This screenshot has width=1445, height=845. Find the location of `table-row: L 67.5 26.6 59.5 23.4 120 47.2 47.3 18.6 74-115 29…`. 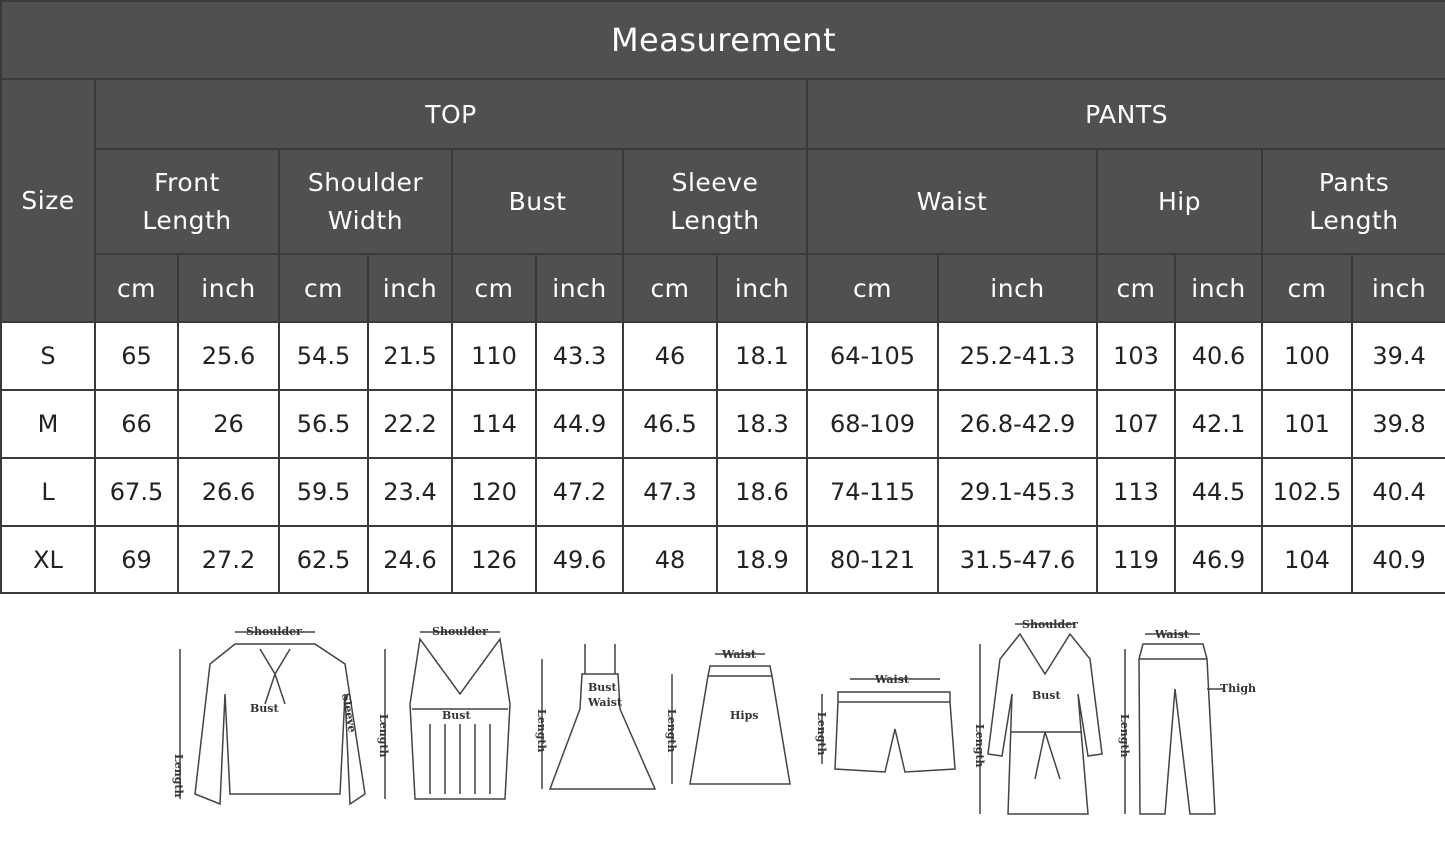

table-row: L 67.5 26.6 59.5 23.4 120 47.2 47.3 18.6 74-115 29… is located at coordinates (722, 492).